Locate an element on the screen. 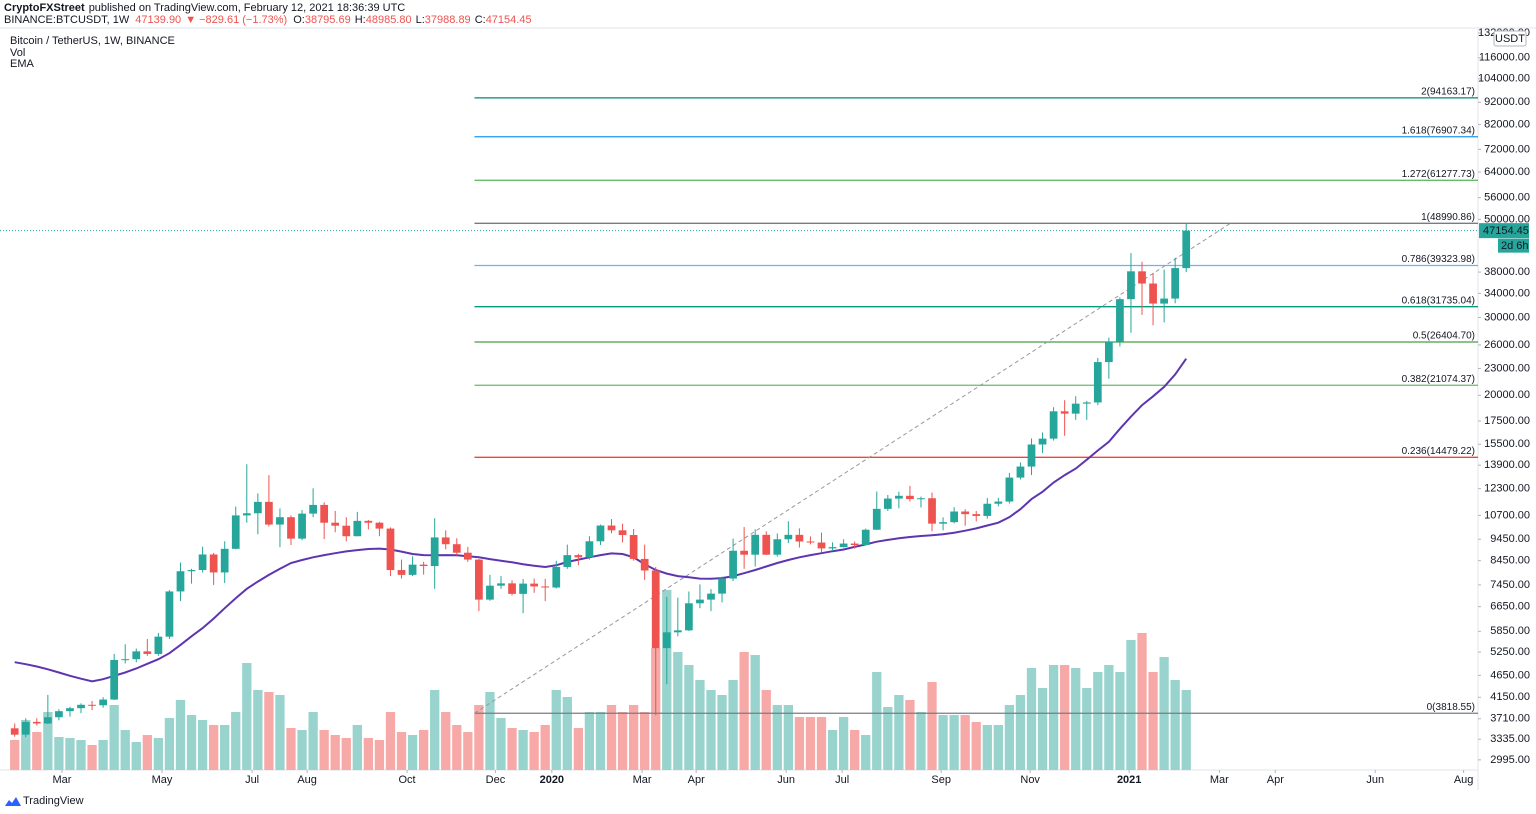 The width and height of the screenshot is (1536, 814). currency: USDT is located at coordinates (1510, 39).